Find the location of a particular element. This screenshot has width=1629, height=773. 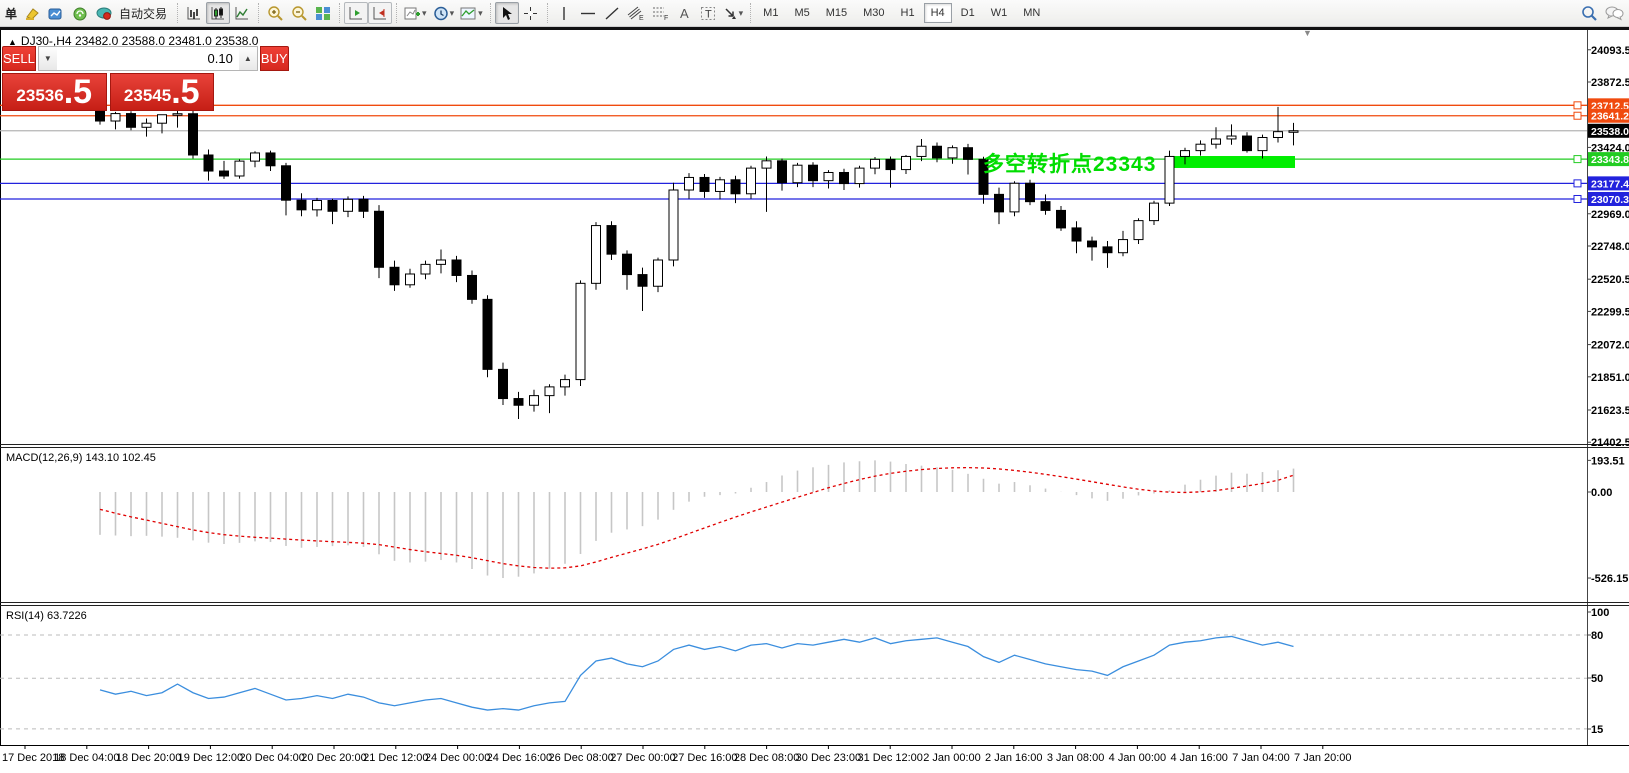

timeframe-button-D1: D1 is located at coordinates (967, 13).